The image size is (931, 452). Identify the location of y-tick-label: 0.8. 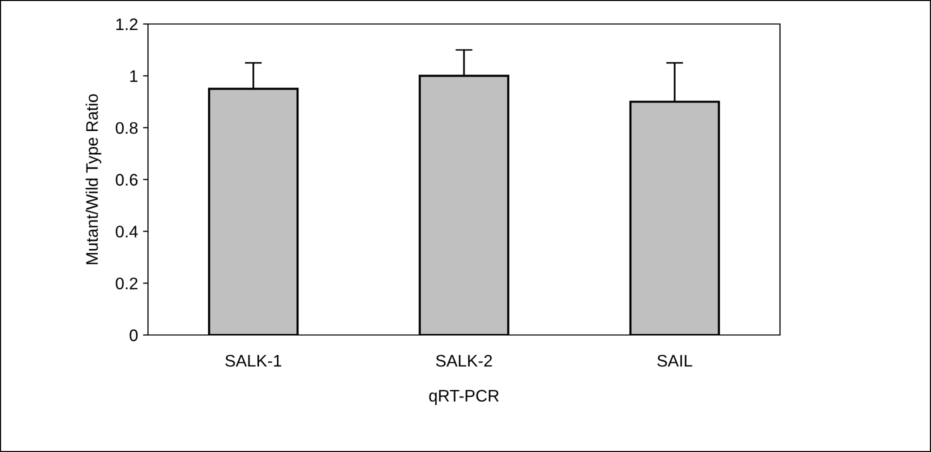
(127, 128).